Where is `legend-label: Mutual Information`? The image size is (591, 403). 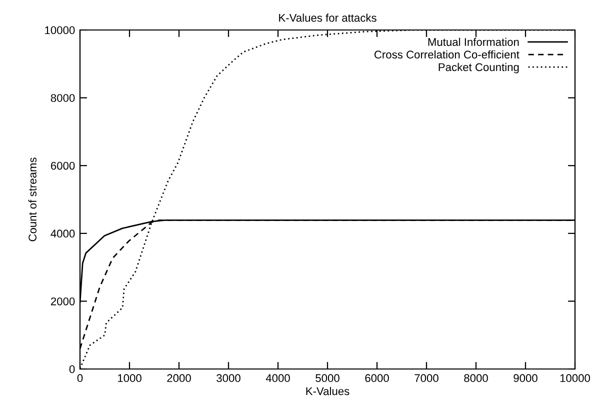 legend-label: Mutual Information is located at coordinates (473, 42).